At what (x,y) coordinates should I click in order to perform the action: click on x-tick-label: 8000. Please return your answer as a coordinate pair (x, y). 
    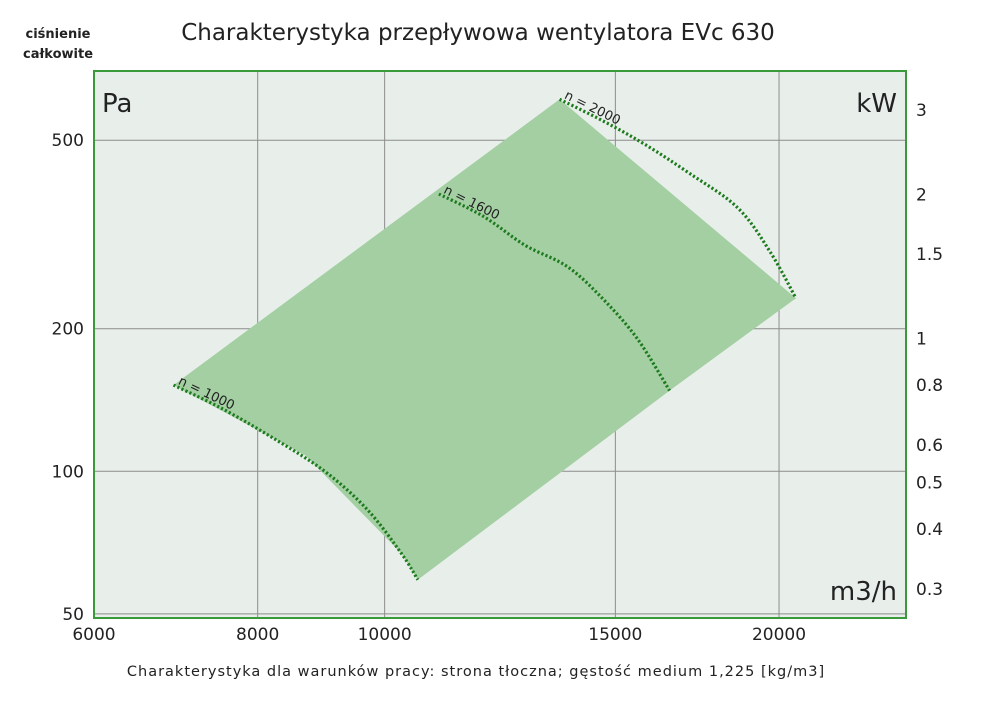
    Looking at the image, I should click on (257, 635).